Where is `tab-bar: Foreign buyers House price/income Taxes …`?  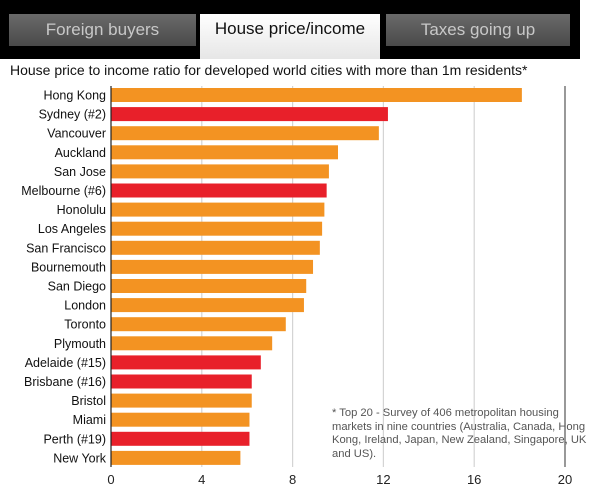
tab-bar: Foreign buyers House price/income Taxes … is located at coordinates (290, 29).